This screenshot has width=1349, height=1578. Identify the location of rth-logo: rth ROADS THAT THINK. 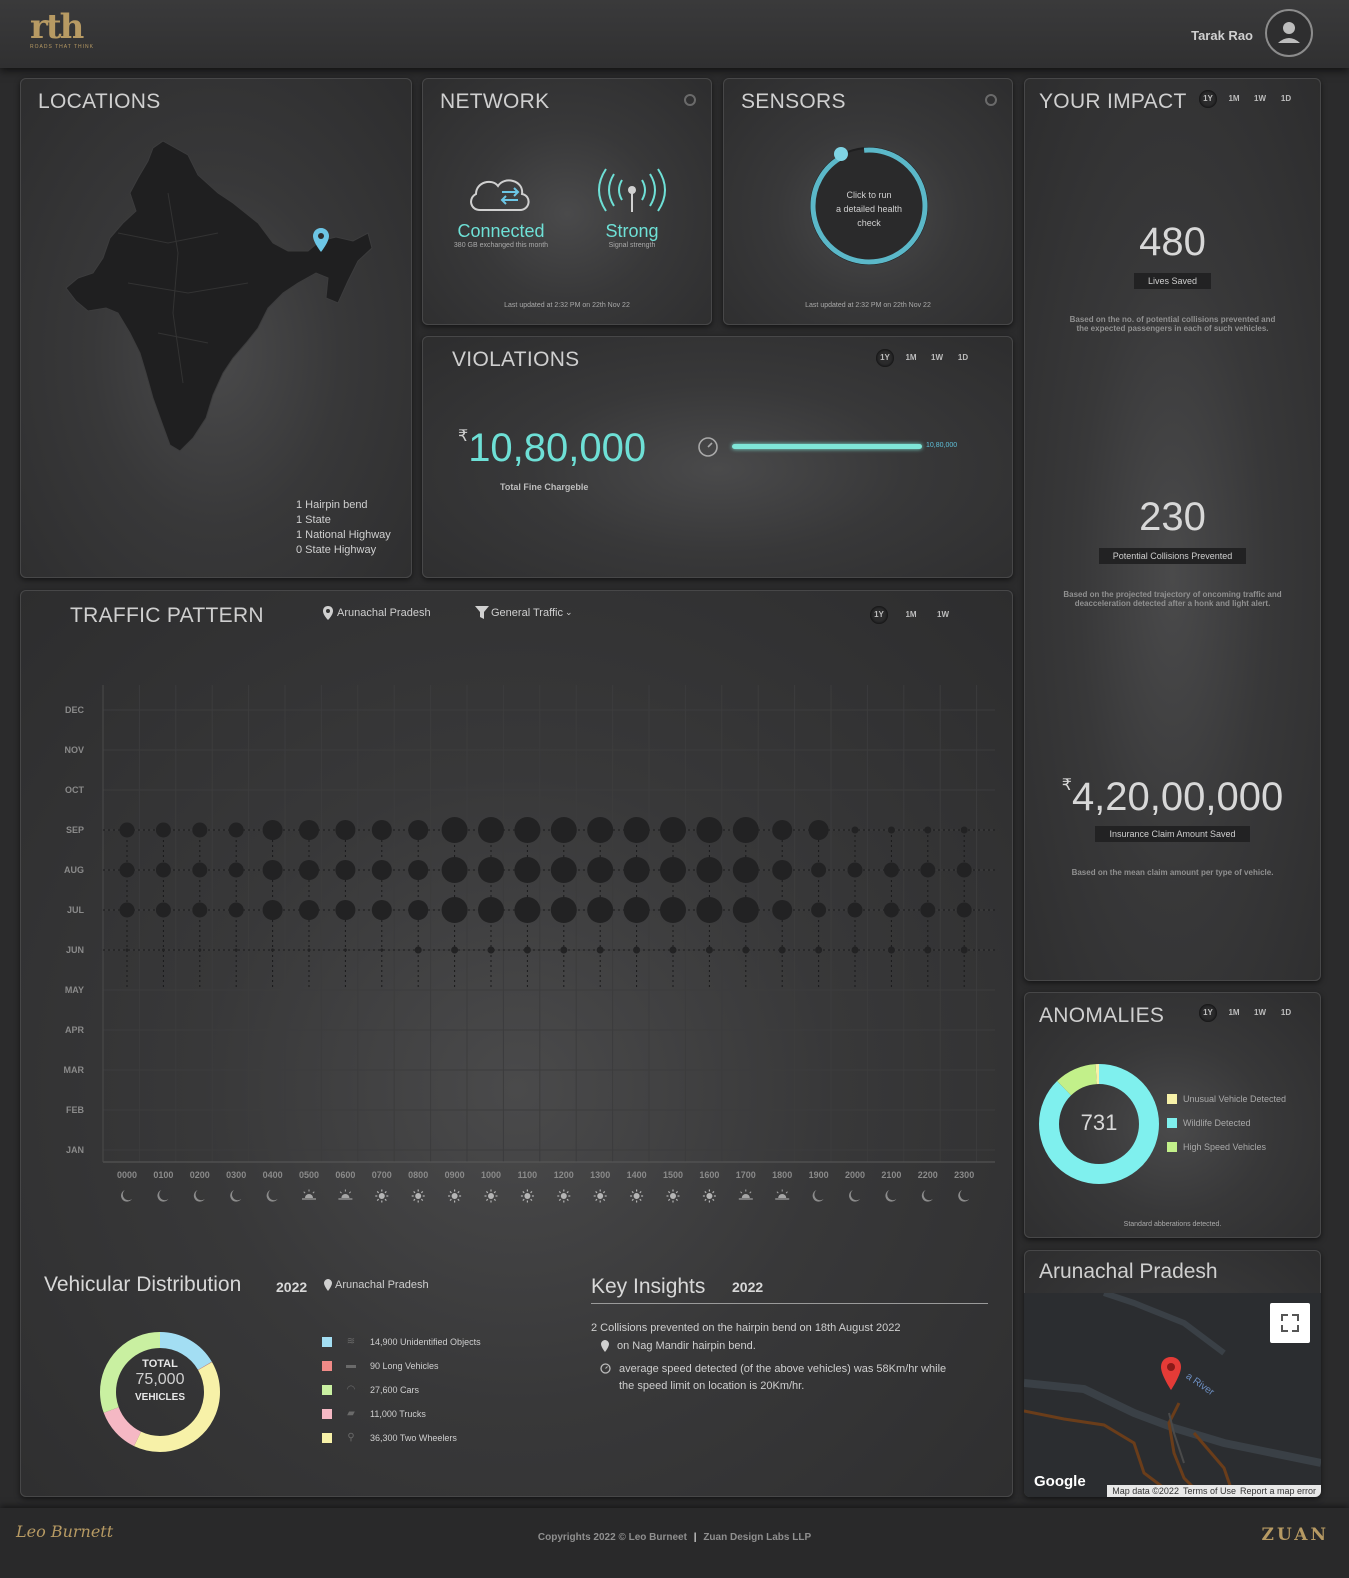
(67, 33).